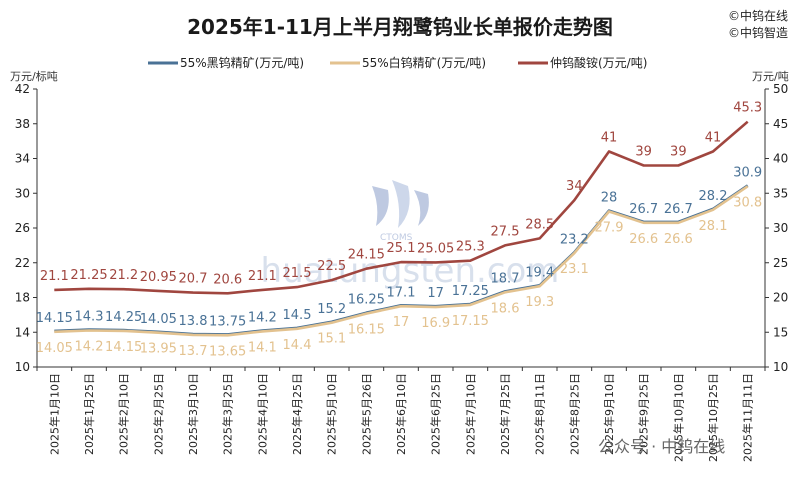 The image size is (800, 480). I want to click on data-label-apt: 22.5, so click(331, 266).